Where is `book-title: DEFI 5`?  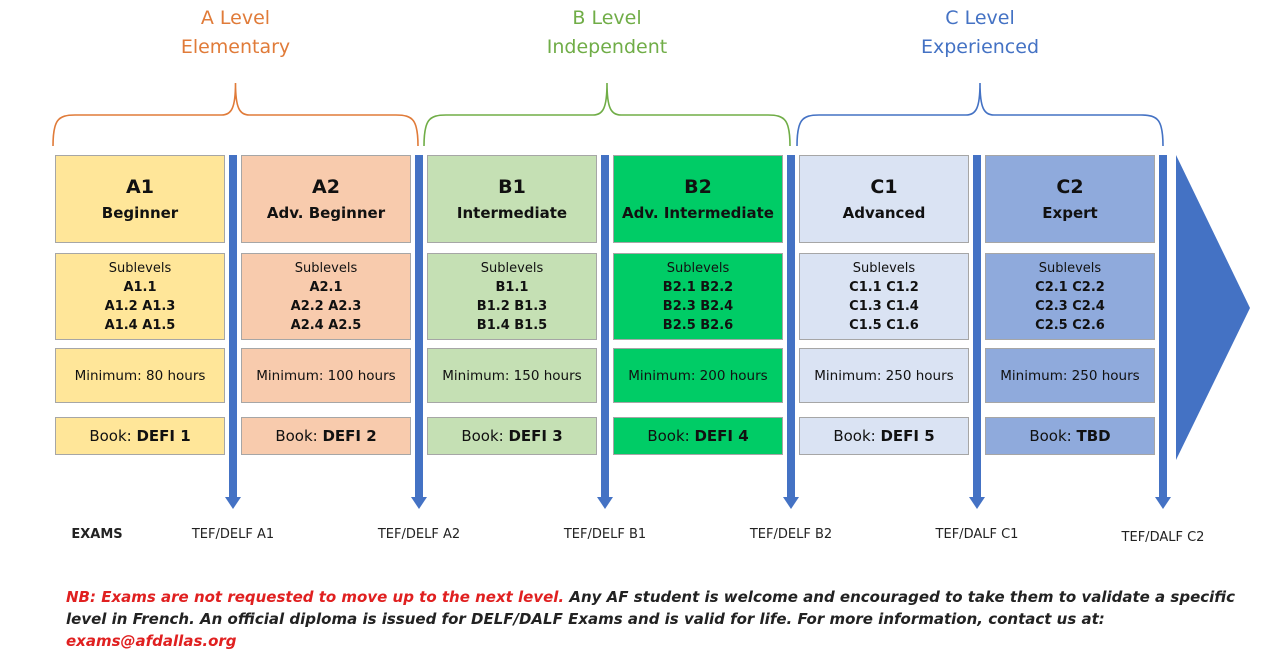
book-title: DEFI 5 is located at coordinates (907, 436).